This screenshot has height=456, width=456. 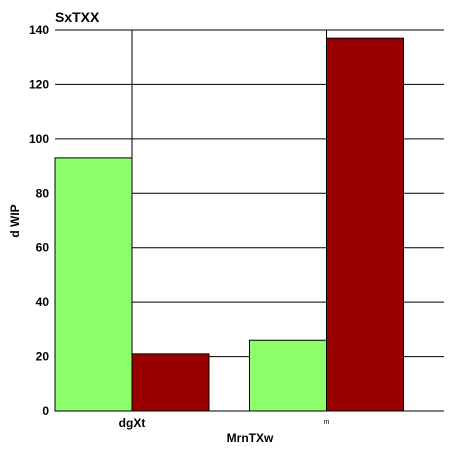 What do you see at coordinates (43, 248) in the screenshot?
I see `y-tick-label: 60` at bounding box center [43, 248].